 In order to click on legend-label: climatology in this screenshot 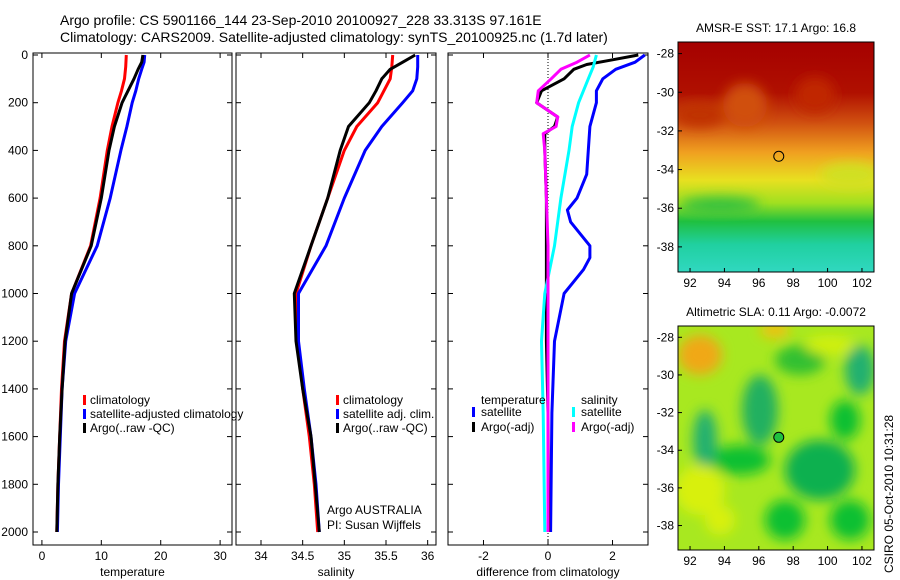, I will do `click(120, 400)`.